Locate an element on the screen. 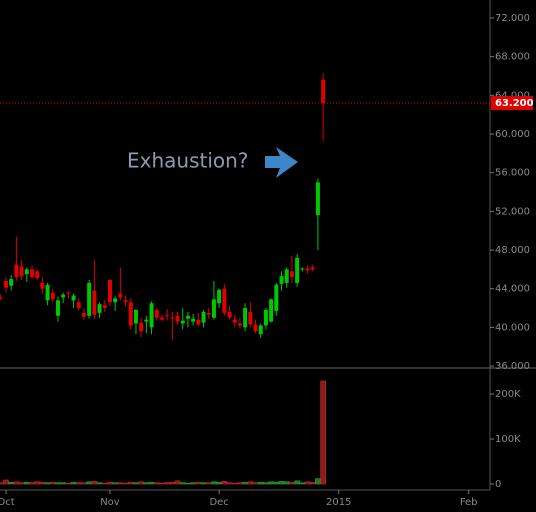  y-tick-label: 56.000 is located at coordinates (512, 173).